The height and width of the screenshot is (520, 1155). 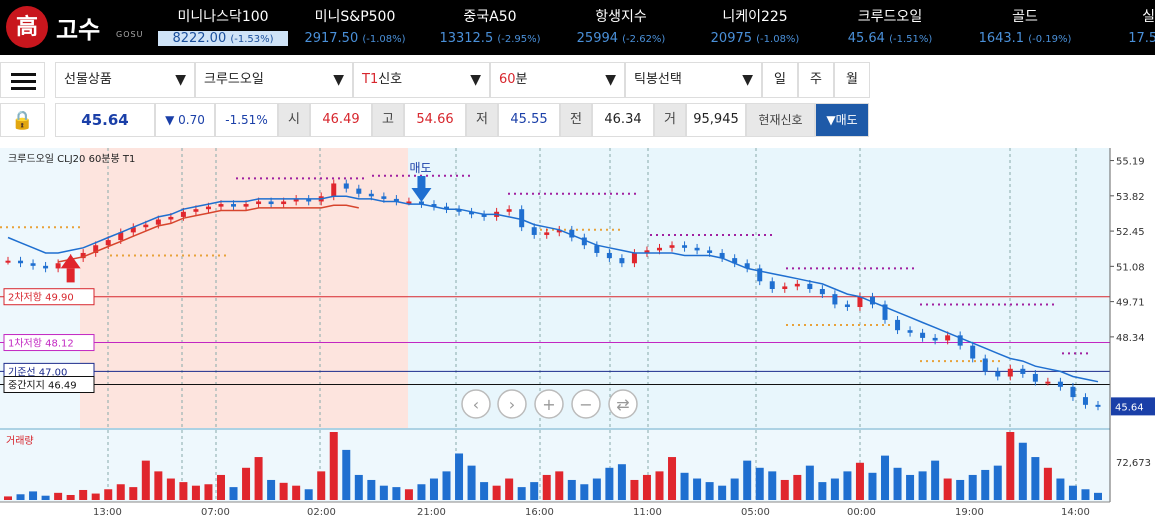 I want to click on refresh-icon: ⇄, so click(x=623, y=404).